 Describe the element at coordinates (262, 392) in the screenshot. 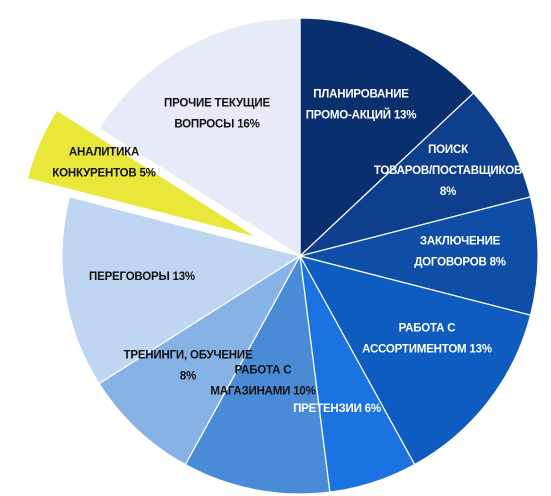

I see `slice-label-line: МАГАЗИНАМИ 10%` at that location.